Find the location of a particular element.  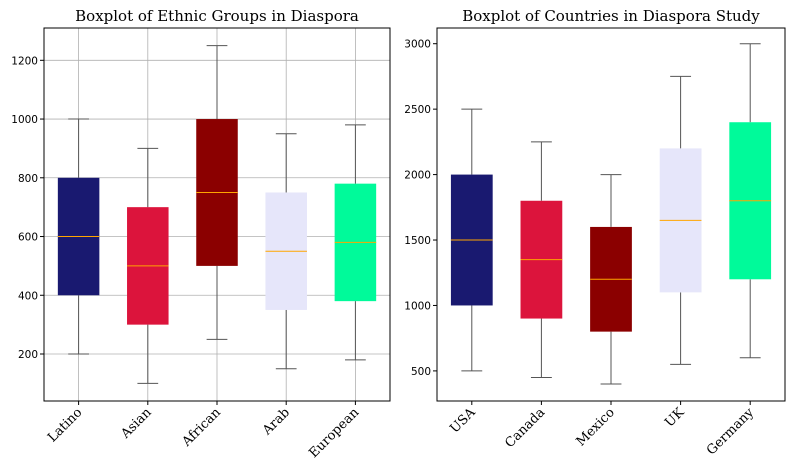

box-uk is located at coordinates (680, 220).